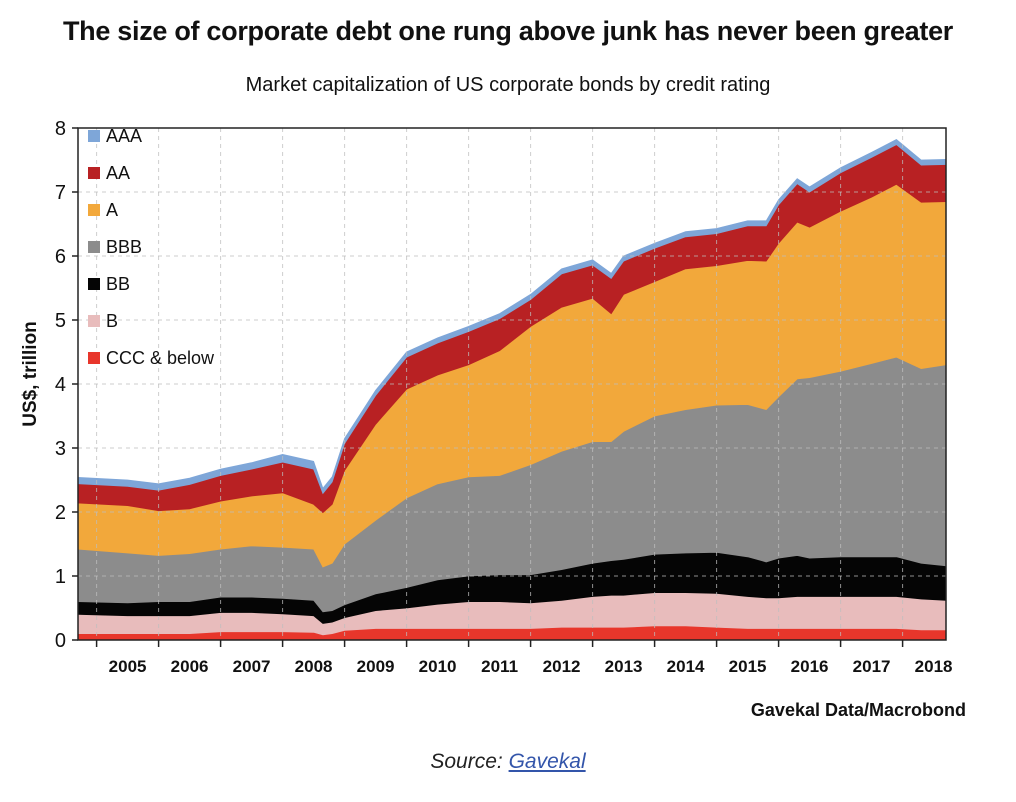  I want to click on x-tick-label: 2008, so click(314, 666).